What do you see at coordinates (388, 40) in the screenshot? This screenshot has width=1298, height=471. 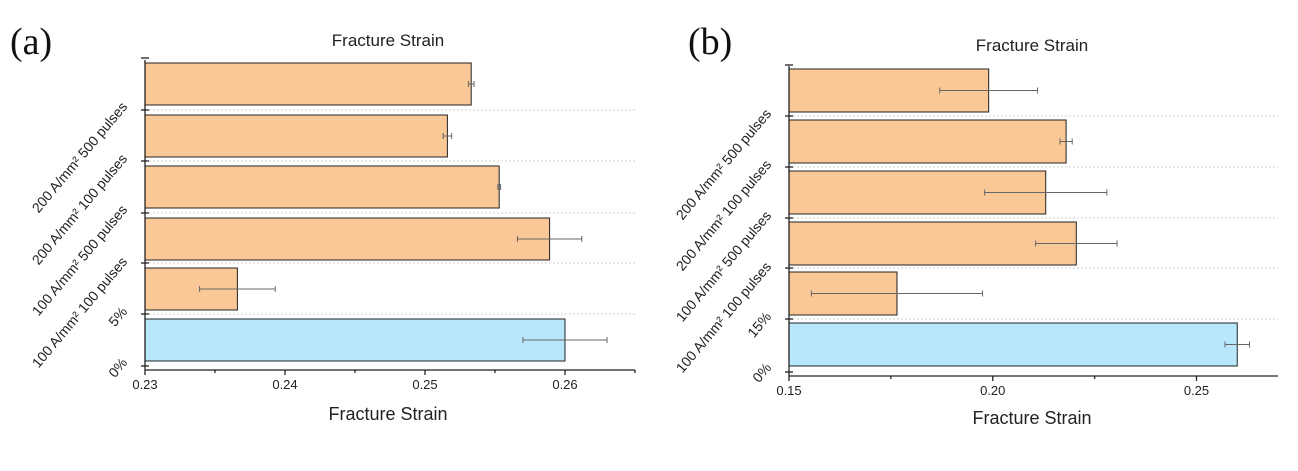 I see `chart-a-title: Fracture Strain` at bounding box center [388, 40].